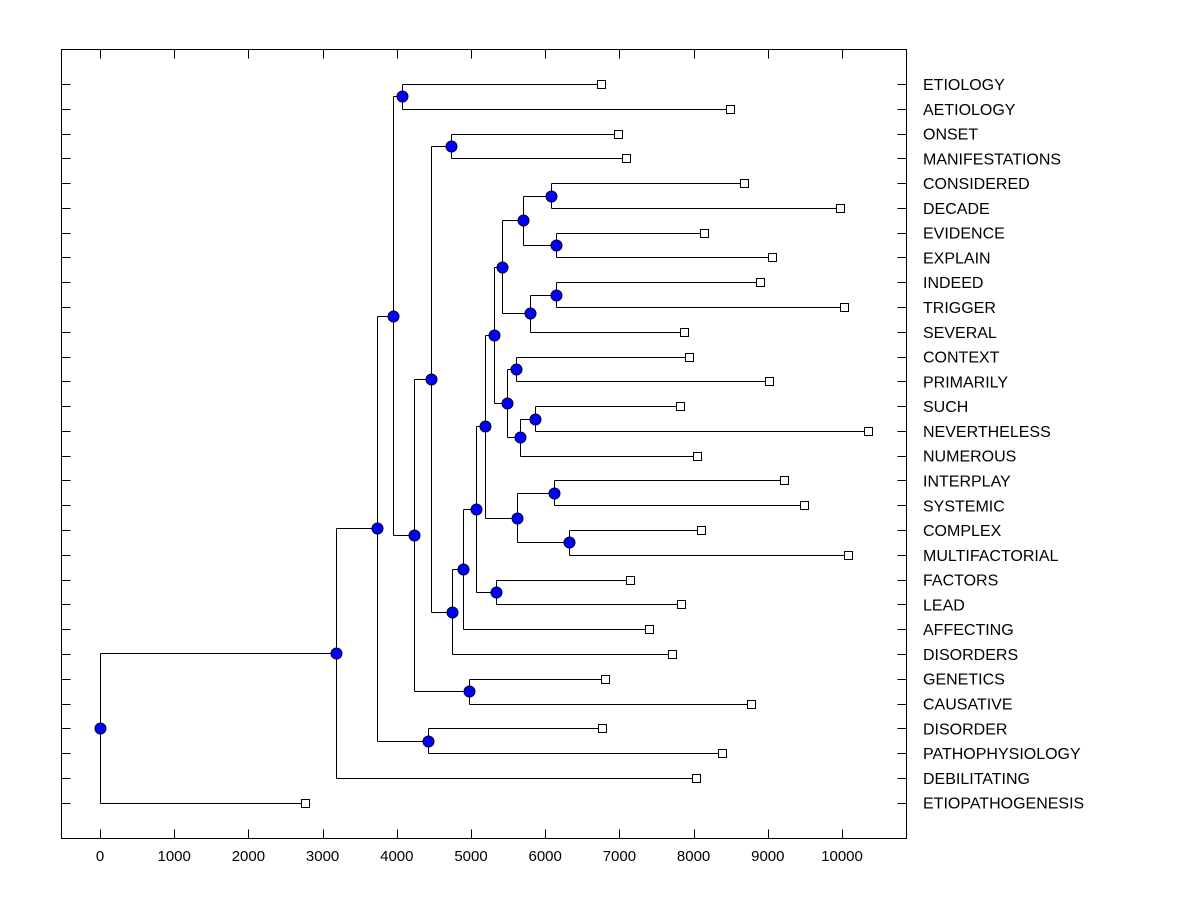  Describe the element at coordinates (962, 531) in the screenshot. I see `leaf-label: COMPLEX` at that location.